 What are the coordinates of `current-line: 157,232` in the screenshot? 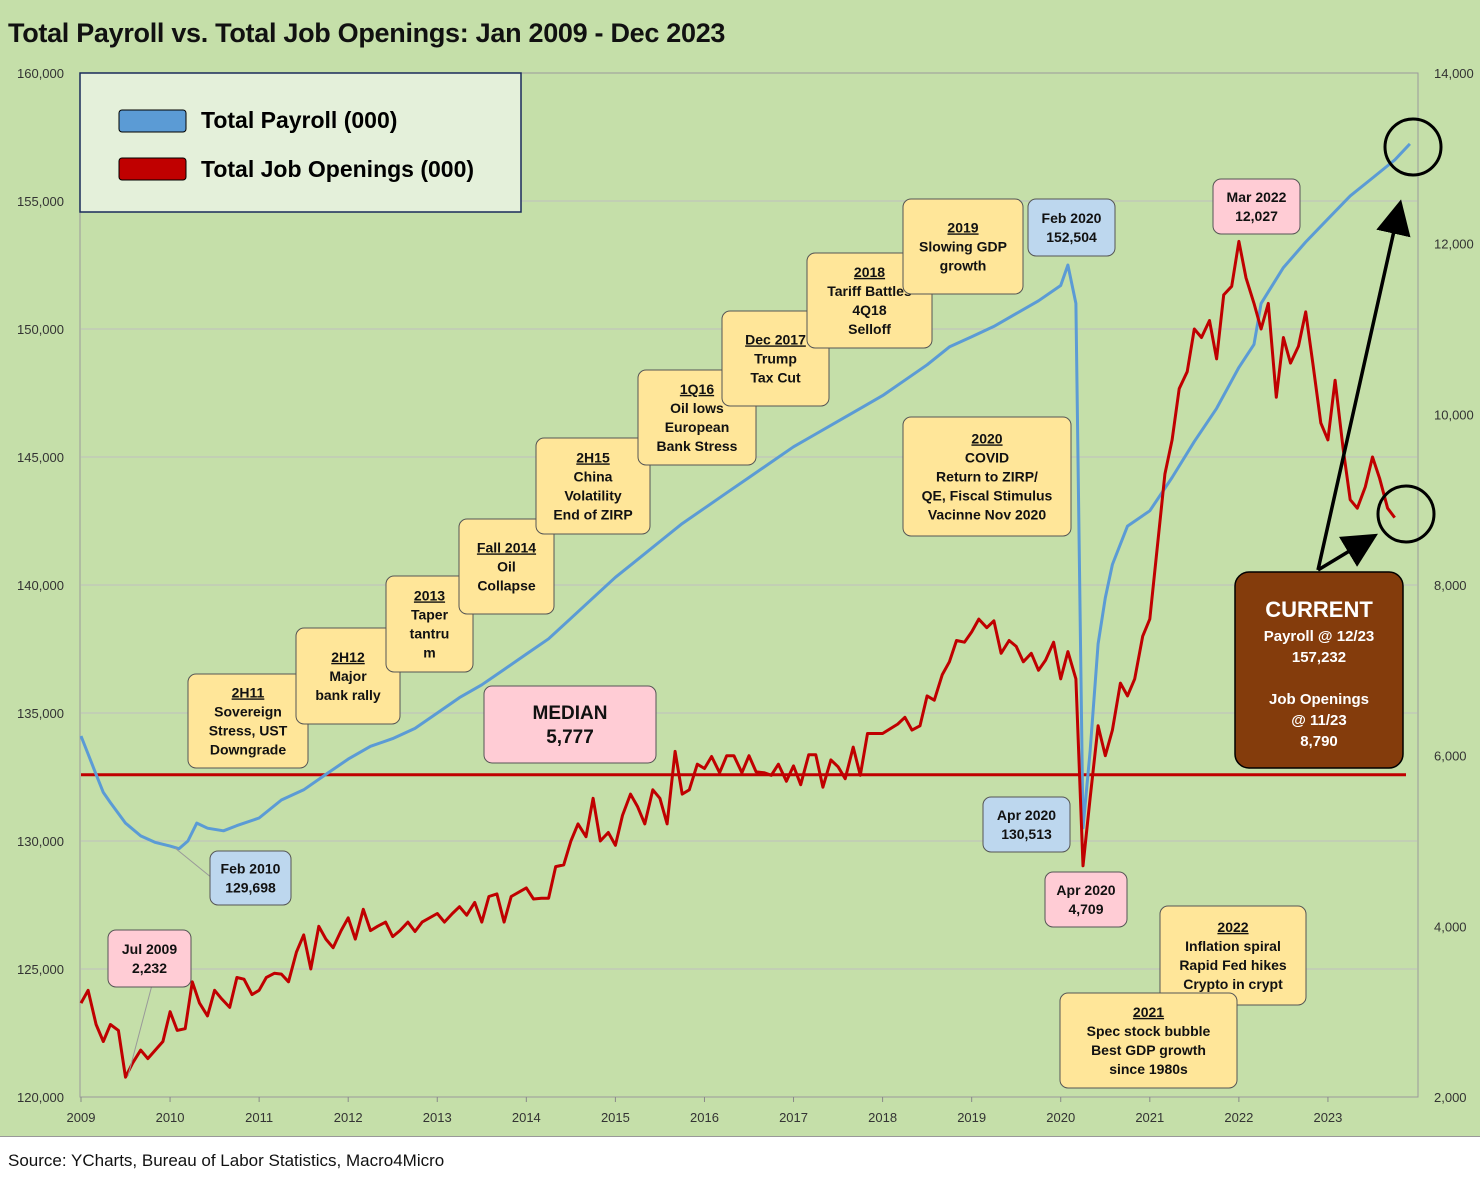 It's located at (1319, 657).